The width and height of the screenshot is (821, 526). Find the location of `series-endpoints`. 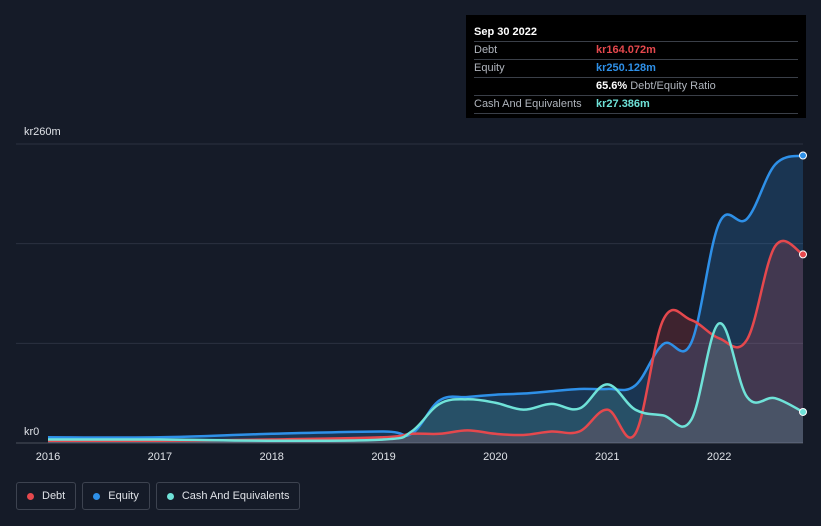

series-endpoints is located at coordinates (803, 283).